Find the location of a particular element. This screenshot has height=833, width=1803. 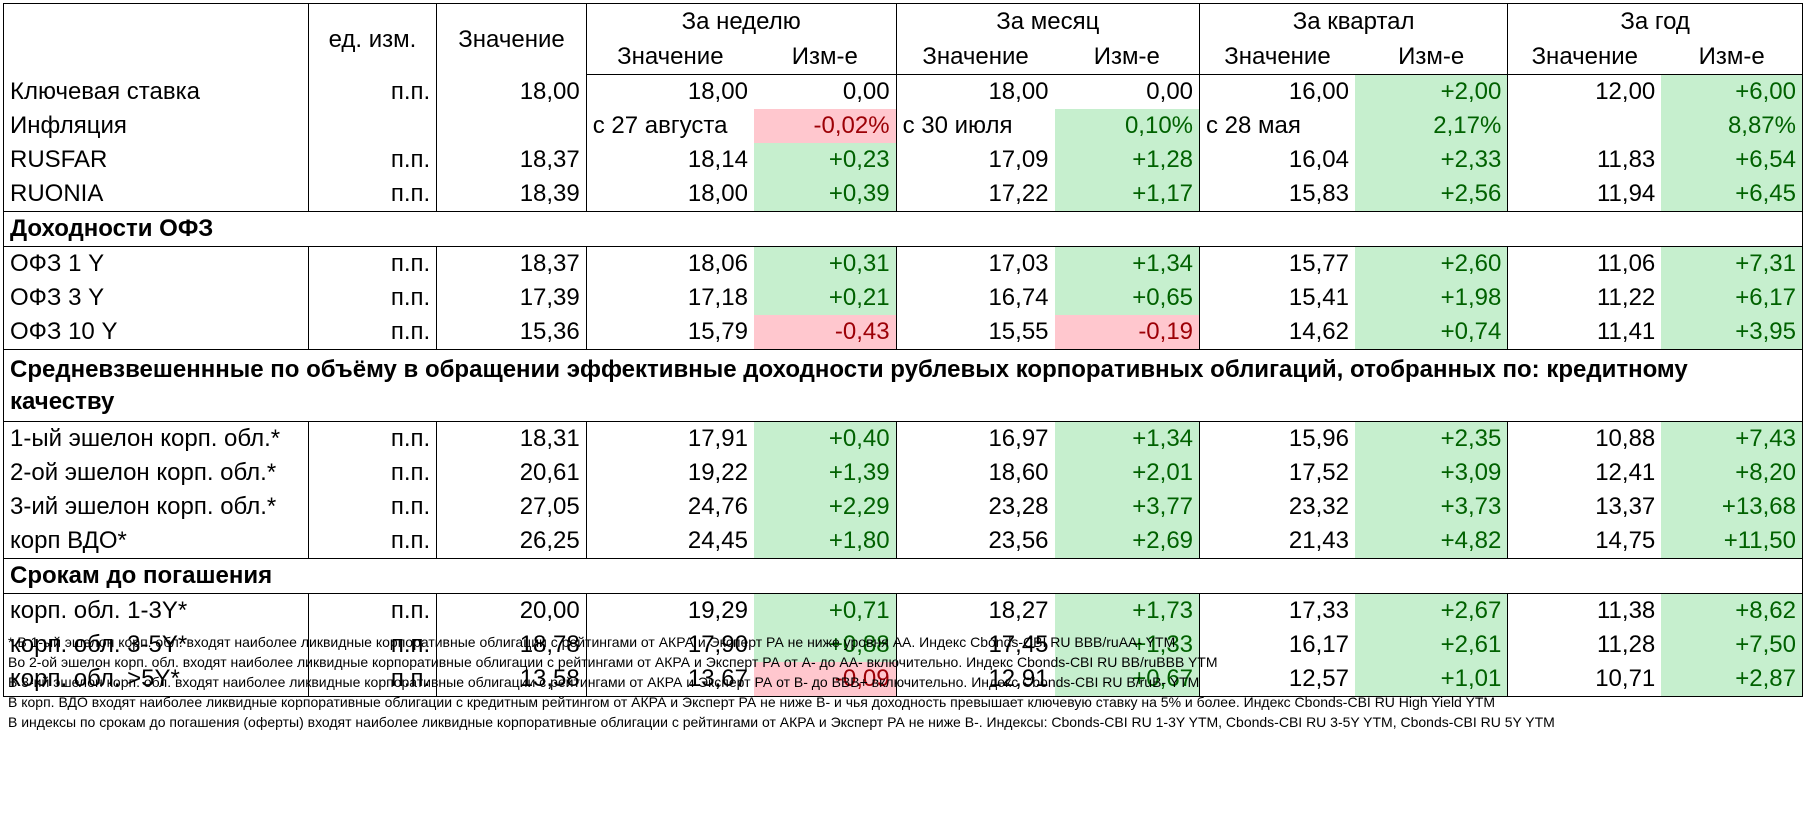

row-name: RUONIA is located at coordinates (156, 194).